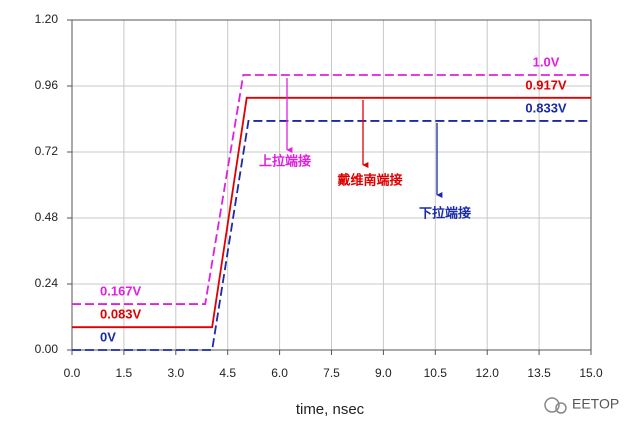 This screenshot has width=640, height=432. I want to click on x-tick-label: 9.0, so click(383, 373).